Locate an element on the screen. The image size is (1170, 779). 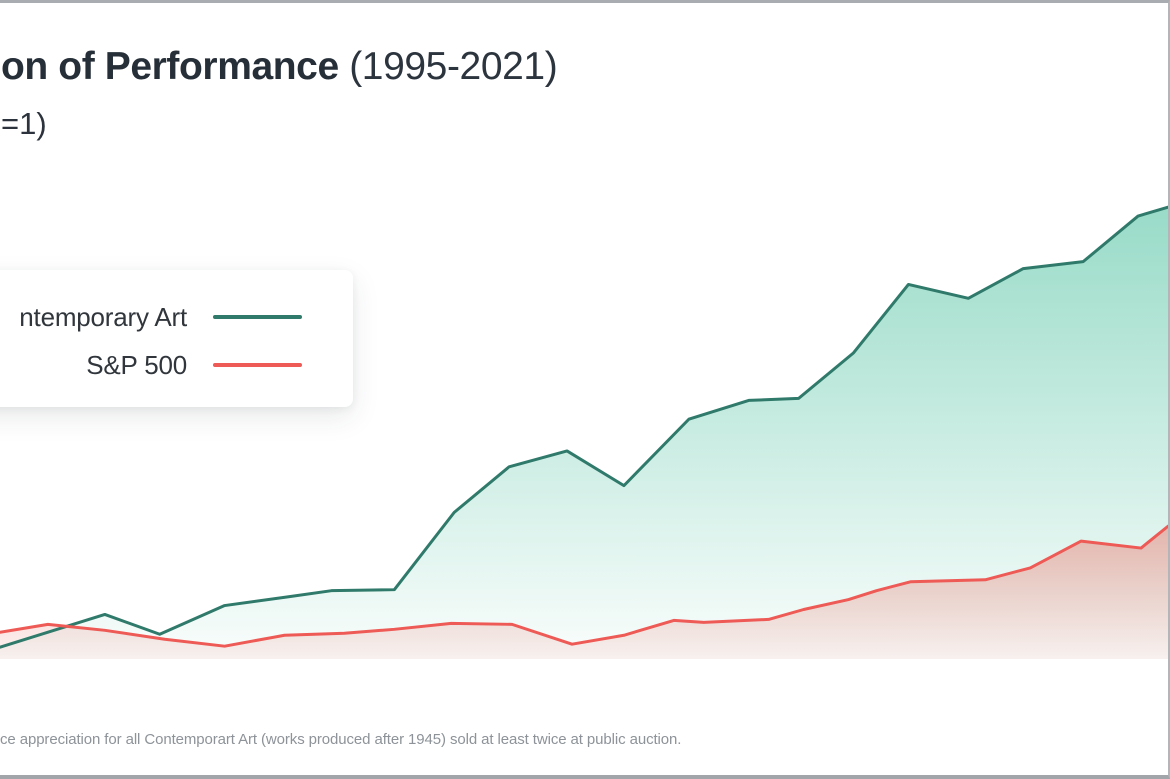
legend-card: ntemporary Art S&P 500 is located at coordinates (176, 338).